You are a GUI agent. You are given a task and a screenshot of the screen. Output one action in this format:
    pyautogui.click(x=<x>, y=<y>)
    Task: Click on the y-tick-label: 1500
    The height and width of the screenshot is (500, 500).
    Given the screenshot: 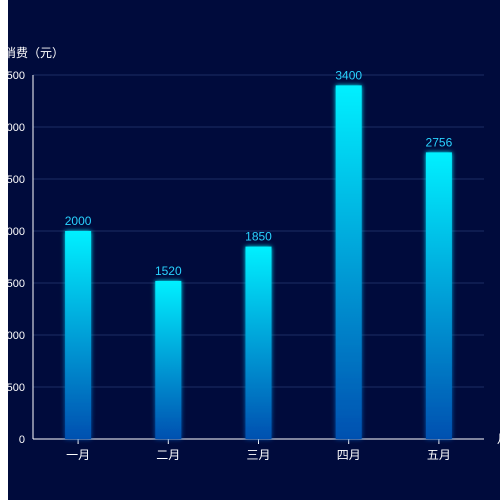 What is the action you would take?
    pyautogui.click(x=13, y=284)
    